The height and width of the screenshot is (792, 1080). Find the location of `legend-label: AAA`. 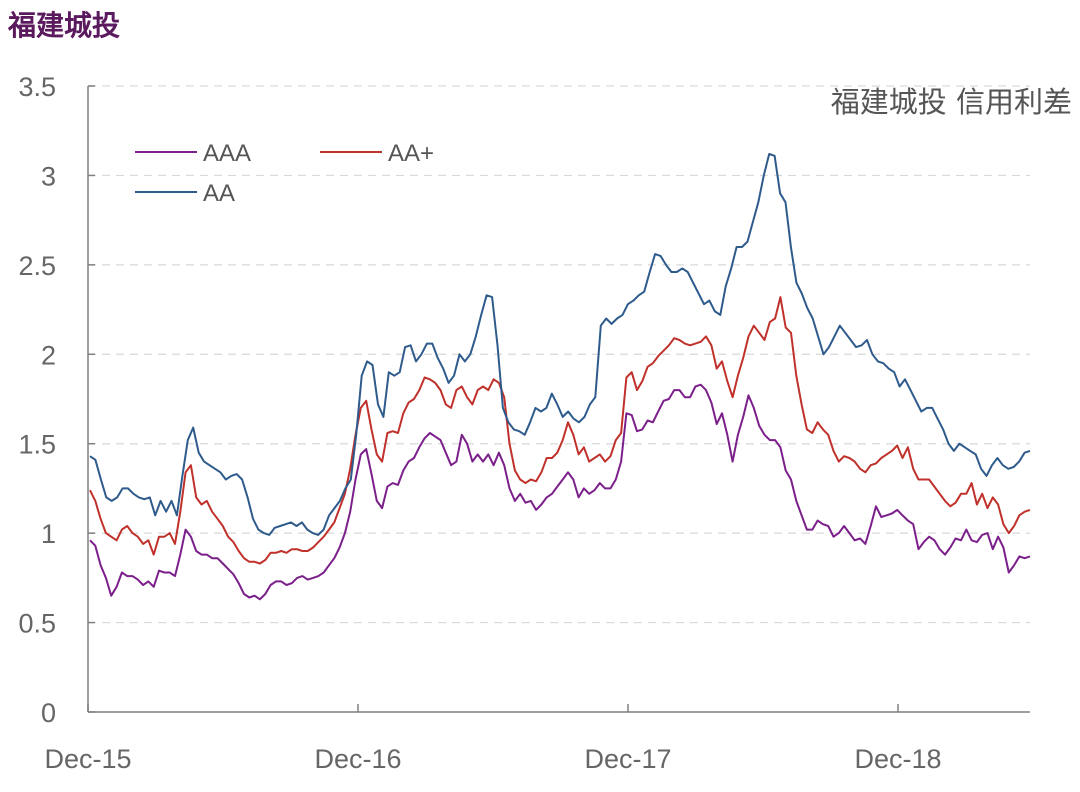

legend-label: AAA is located at coordinates (227, 153).